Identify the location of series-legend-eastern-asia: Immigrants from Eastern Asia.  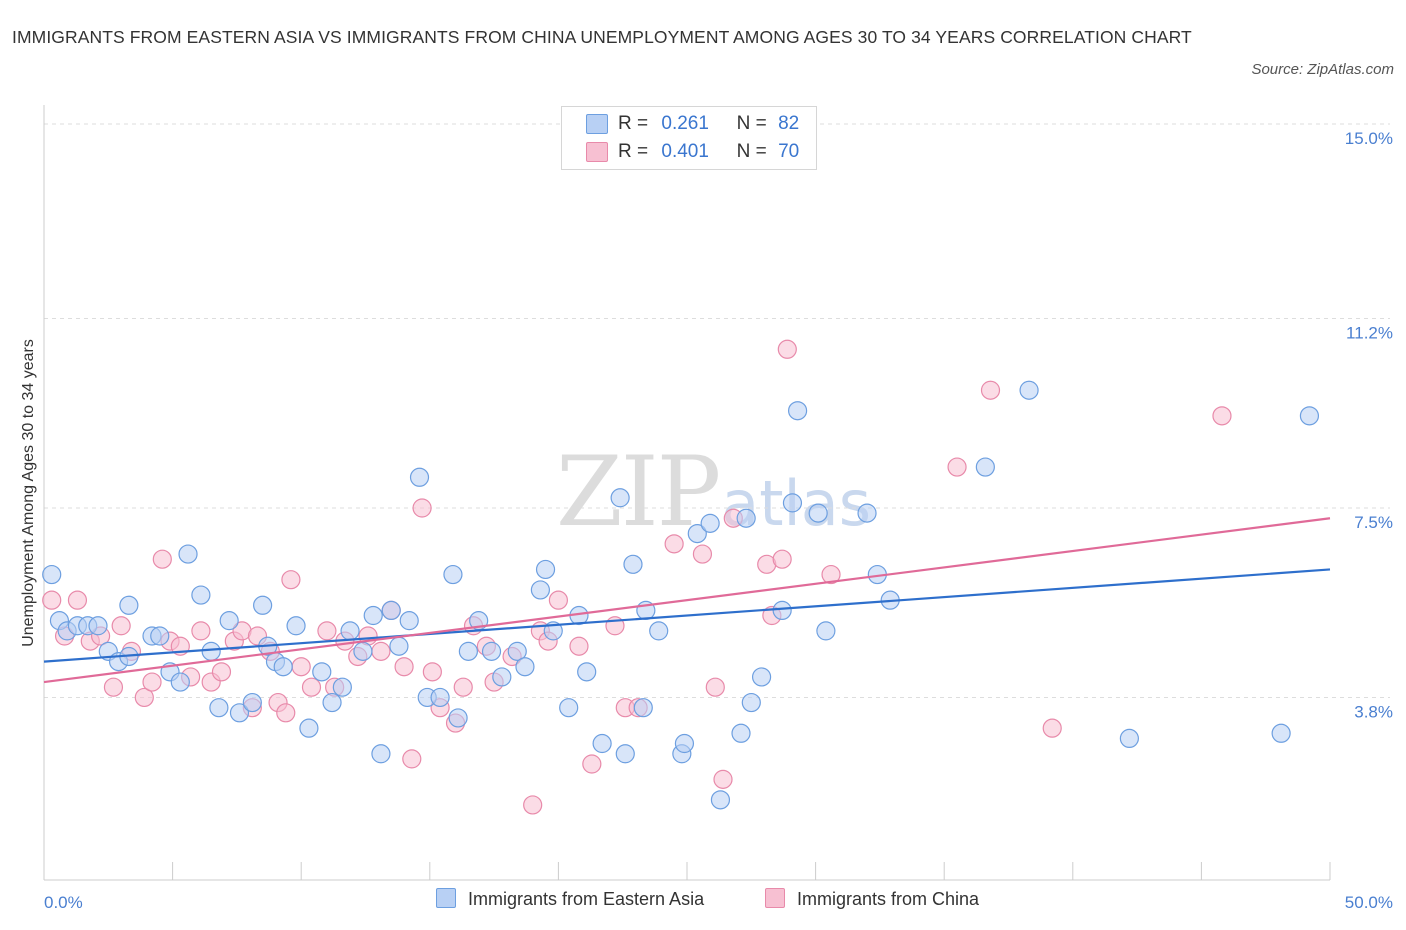
(570, 899).